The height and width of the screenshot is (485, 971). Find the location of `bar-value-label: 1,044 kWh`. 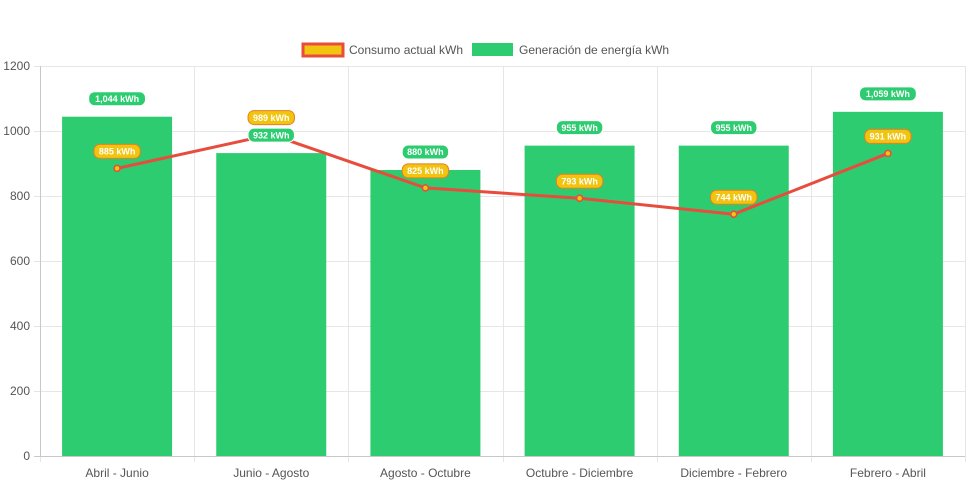

bar-value-label: 1,044 kWh is located at coordinates (117, 99).